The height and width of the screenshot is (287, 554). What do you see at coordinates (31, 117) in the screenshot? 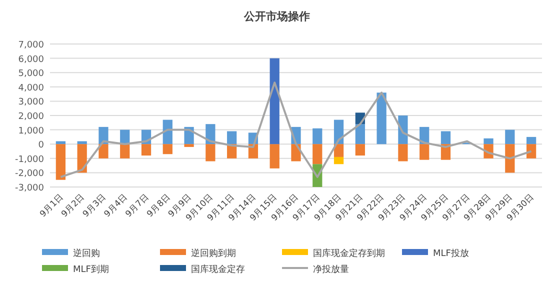
I see `y-tick-label: 2,000` at bounding box center [31, 117].